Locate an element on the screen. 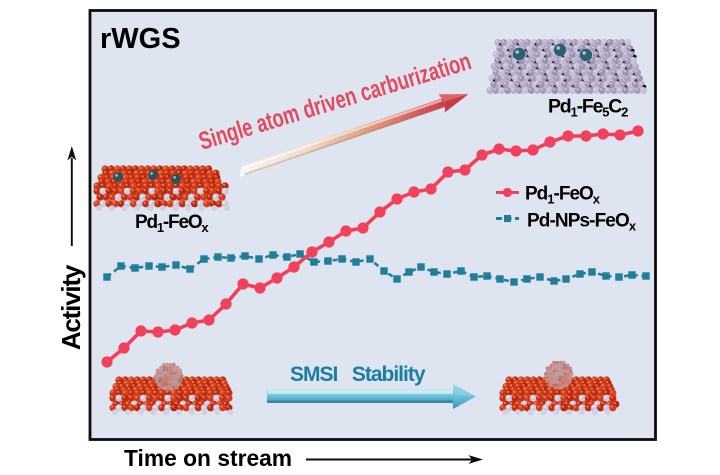 The image size is (720, 475). svg-text: Pd1-Fe5C2 is located at coordinates (588, 108).